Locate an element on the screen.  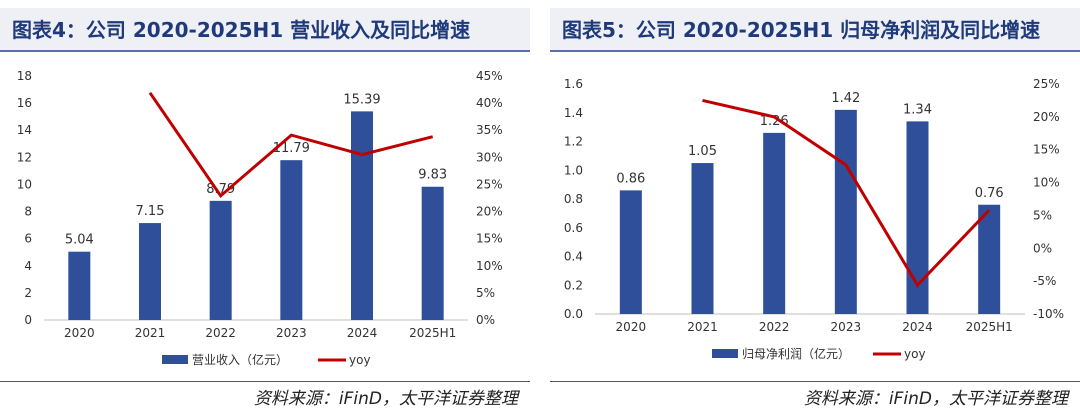
y-left-tick-label: 18 is located at coordinates (24, 76).